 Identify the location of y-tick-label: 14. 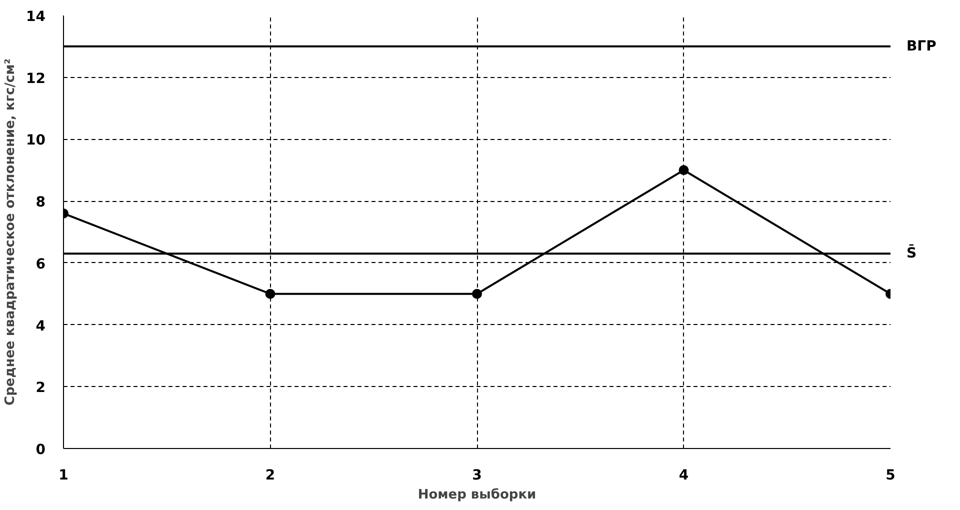
(36, 17).